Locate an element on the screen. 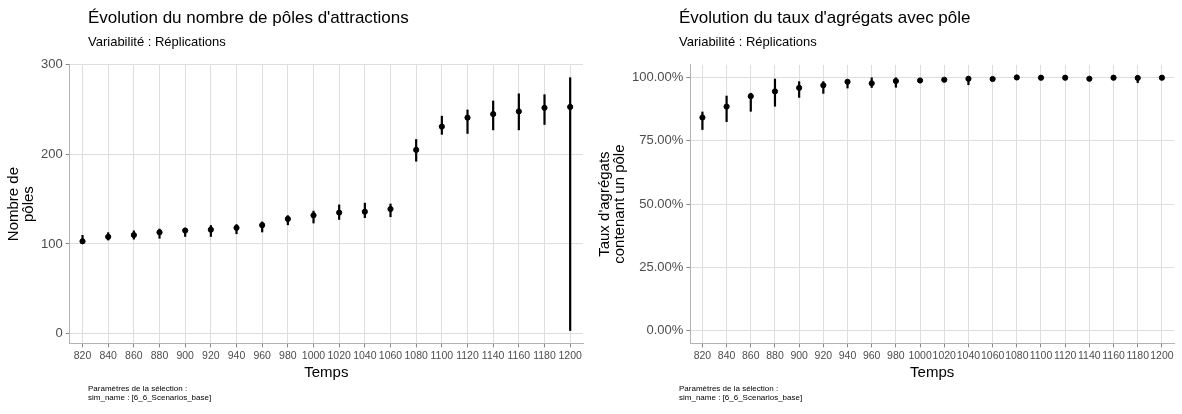  y-tick-label: 50.00% is located at coordinates (661, 203).